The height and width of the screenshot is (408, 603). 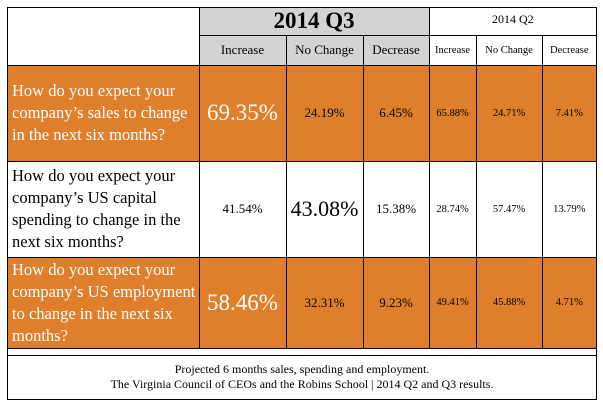 What do you see at coordinates (452, 50) in the screenshot?
I see `col-header-q2-increase: Increase` at bounding box center [452, 50].